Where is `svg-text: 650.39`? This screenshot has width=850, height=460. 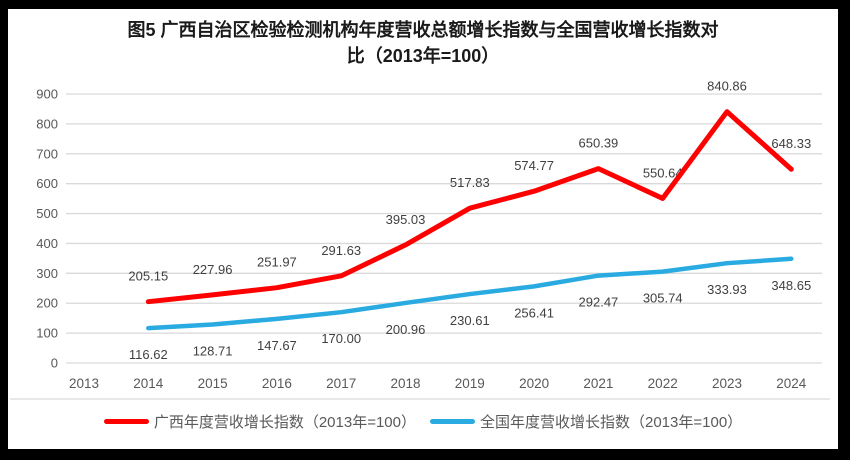
svg-text: 650.39 is located at coordinates (599, 143).